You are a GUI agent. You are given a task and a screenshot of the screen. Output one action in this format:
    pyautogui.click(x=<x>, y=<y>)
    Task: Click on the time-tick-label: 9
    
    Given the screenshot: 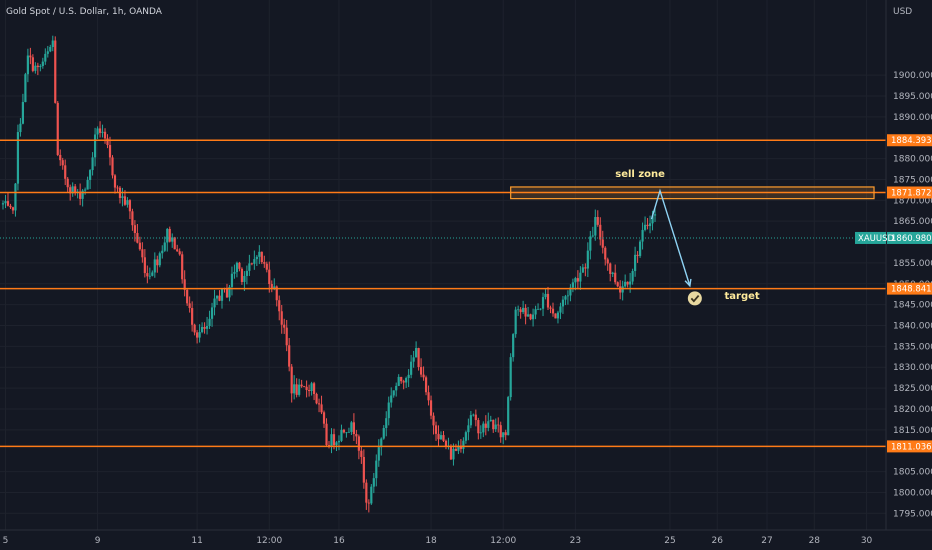 What is the action you would take?
    pyautogui.click(x=98, y=541)
    